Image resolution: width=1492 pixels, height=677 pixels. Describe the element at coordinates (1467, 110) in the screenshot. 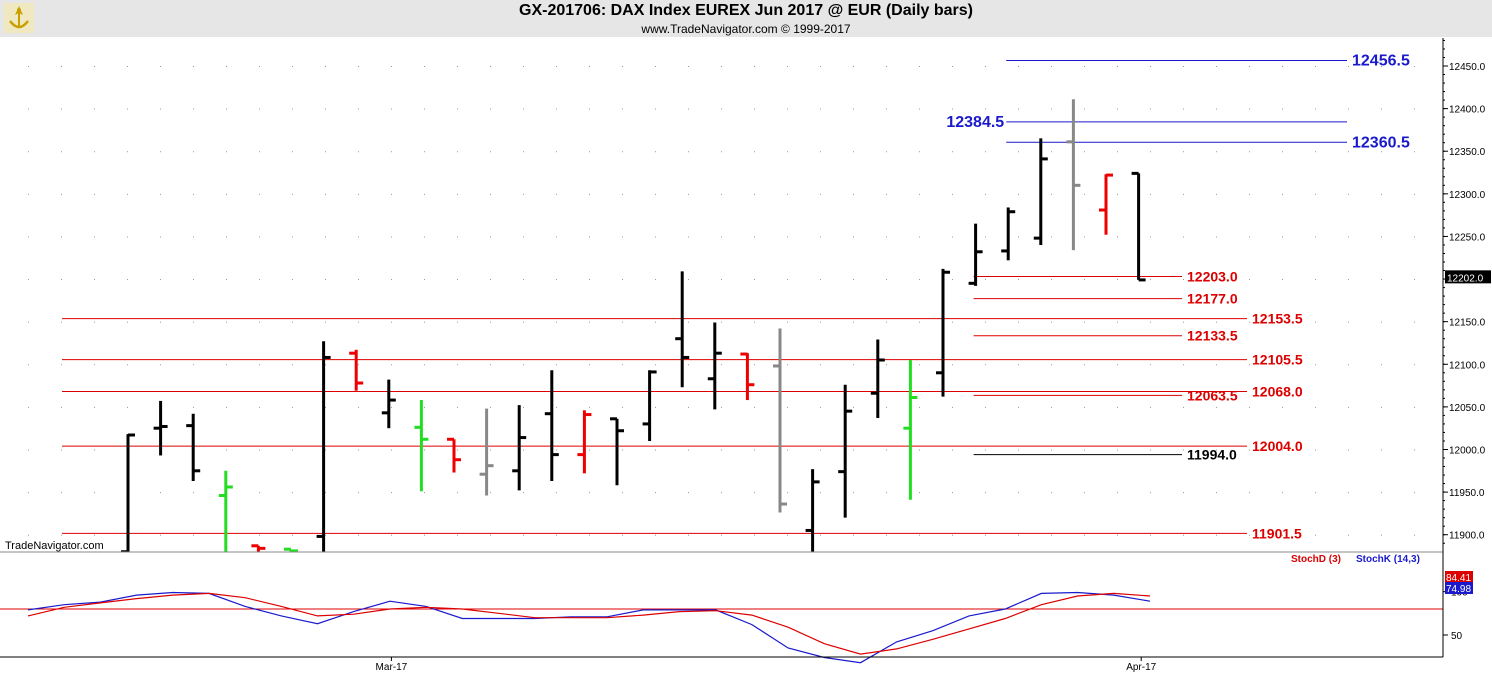

I see `y-tick-label: 12400.0` at that location.